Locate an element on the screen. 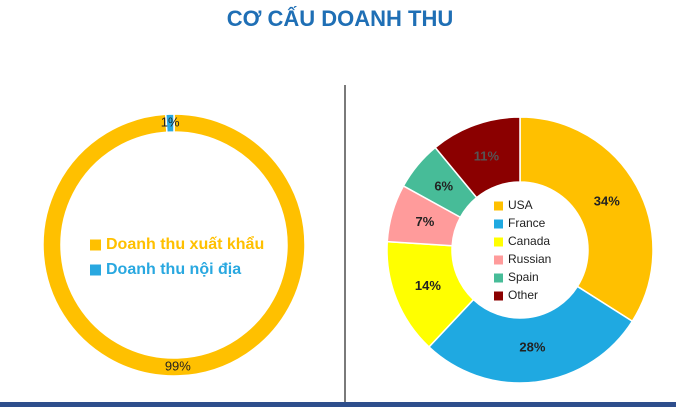  data-label: 1% is located at coordinates (170, 121).